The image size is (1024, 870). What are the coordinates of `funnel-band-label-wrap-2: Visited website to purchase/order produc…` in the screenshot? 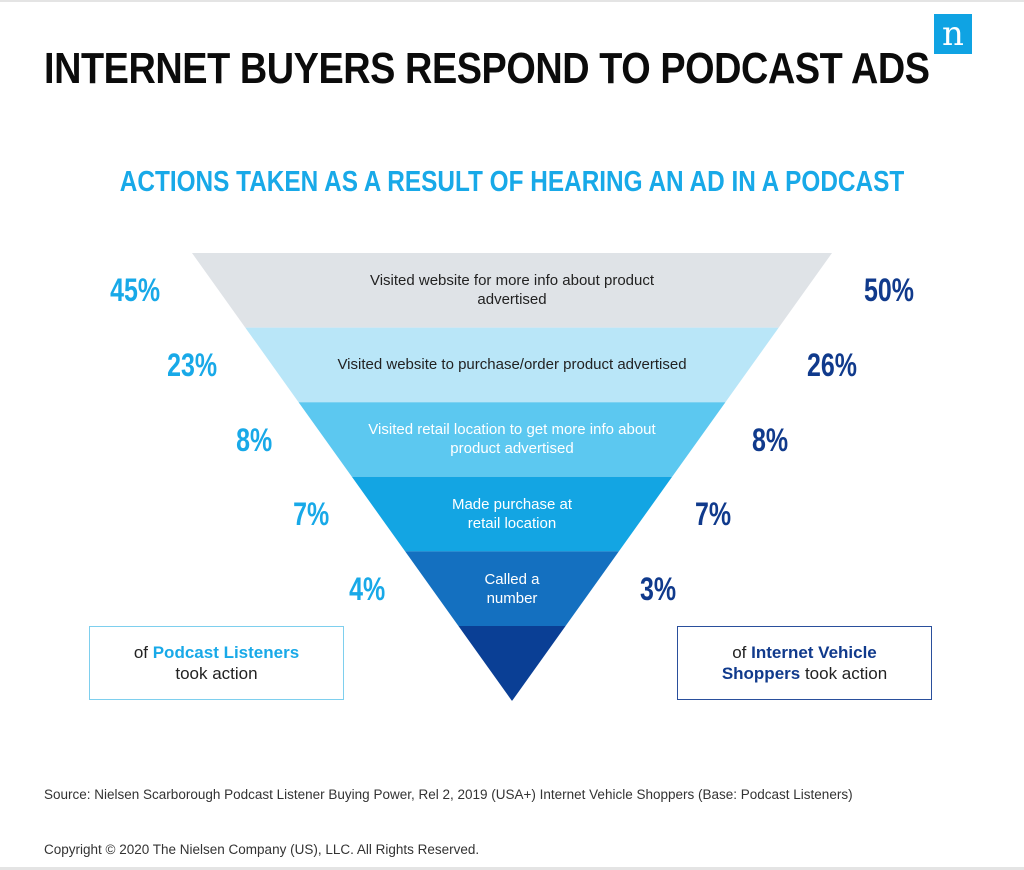 It's located at (512, 365).